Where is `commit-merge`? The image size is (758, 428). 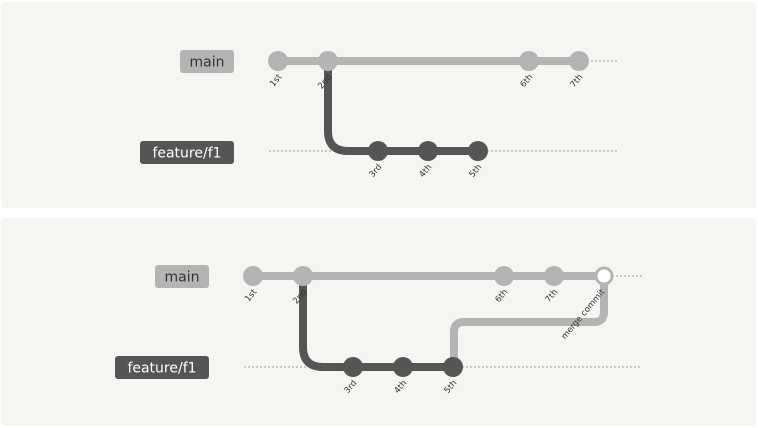
commit-merge is located at coordinates (604, 276).